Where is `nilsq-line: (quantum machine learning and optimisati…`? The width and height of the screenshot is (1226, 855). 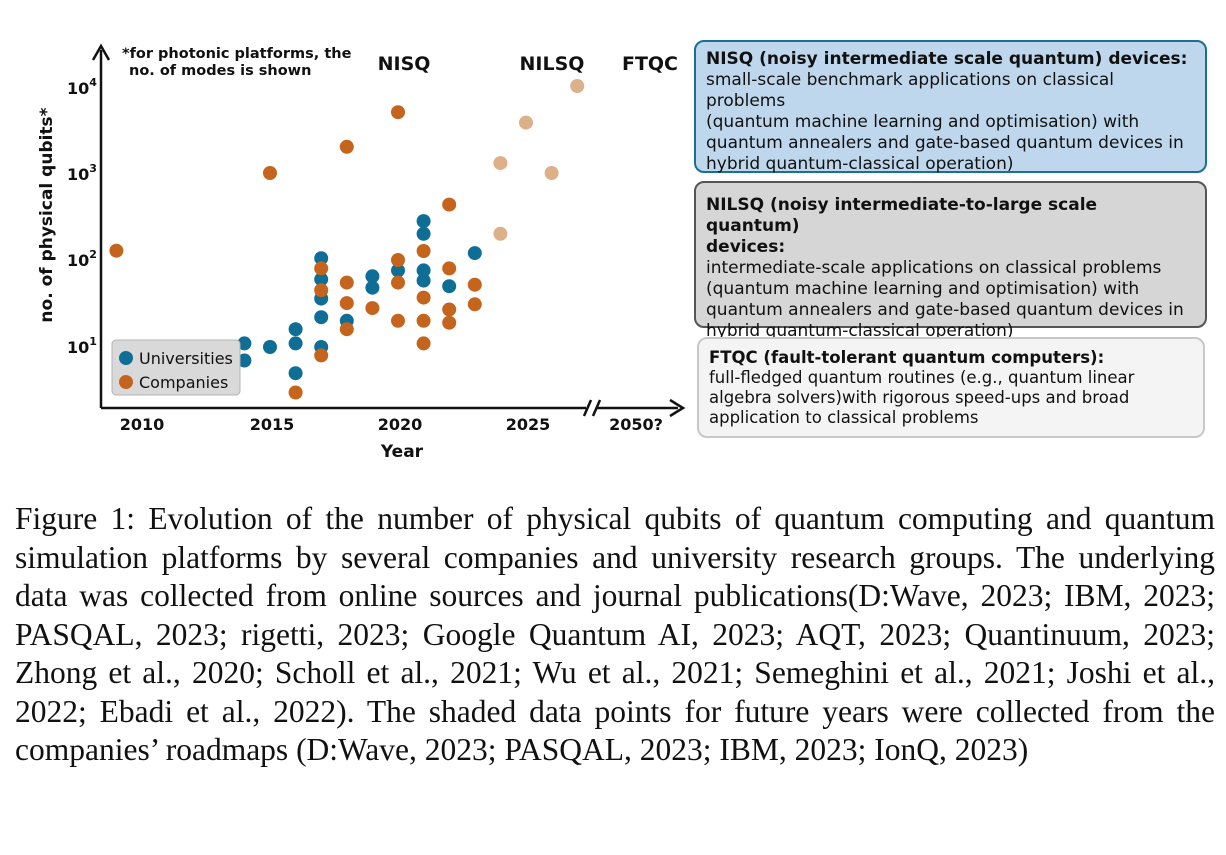
nilsq-line: (quantum machine learning and optimisati… is located at coordinates (923, 289).